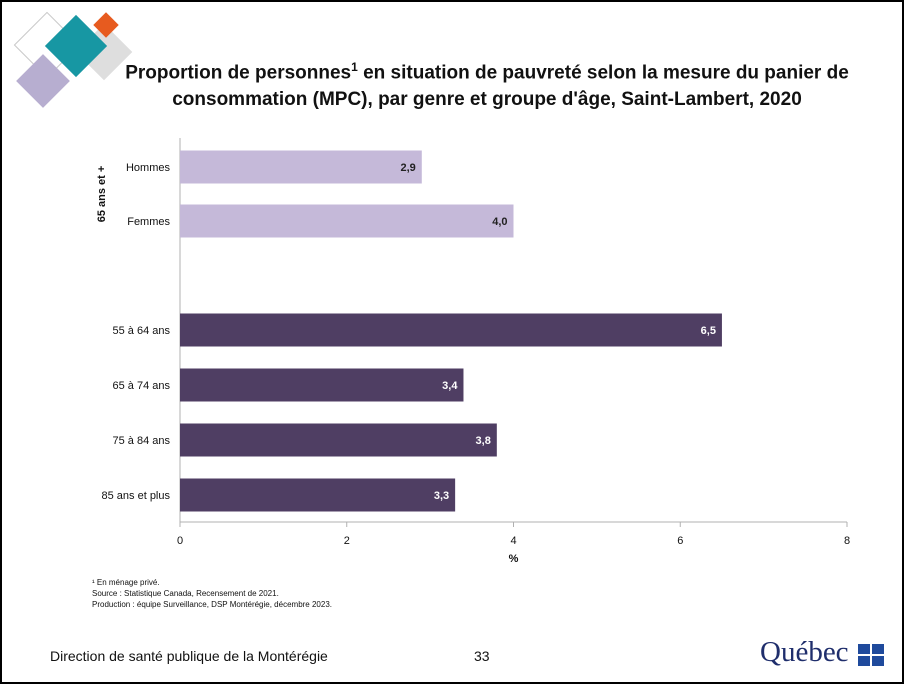 The width and height of the screenshot is (904, 684). I want to click on bar-value-label-2: 6,5, so click(708, 331).